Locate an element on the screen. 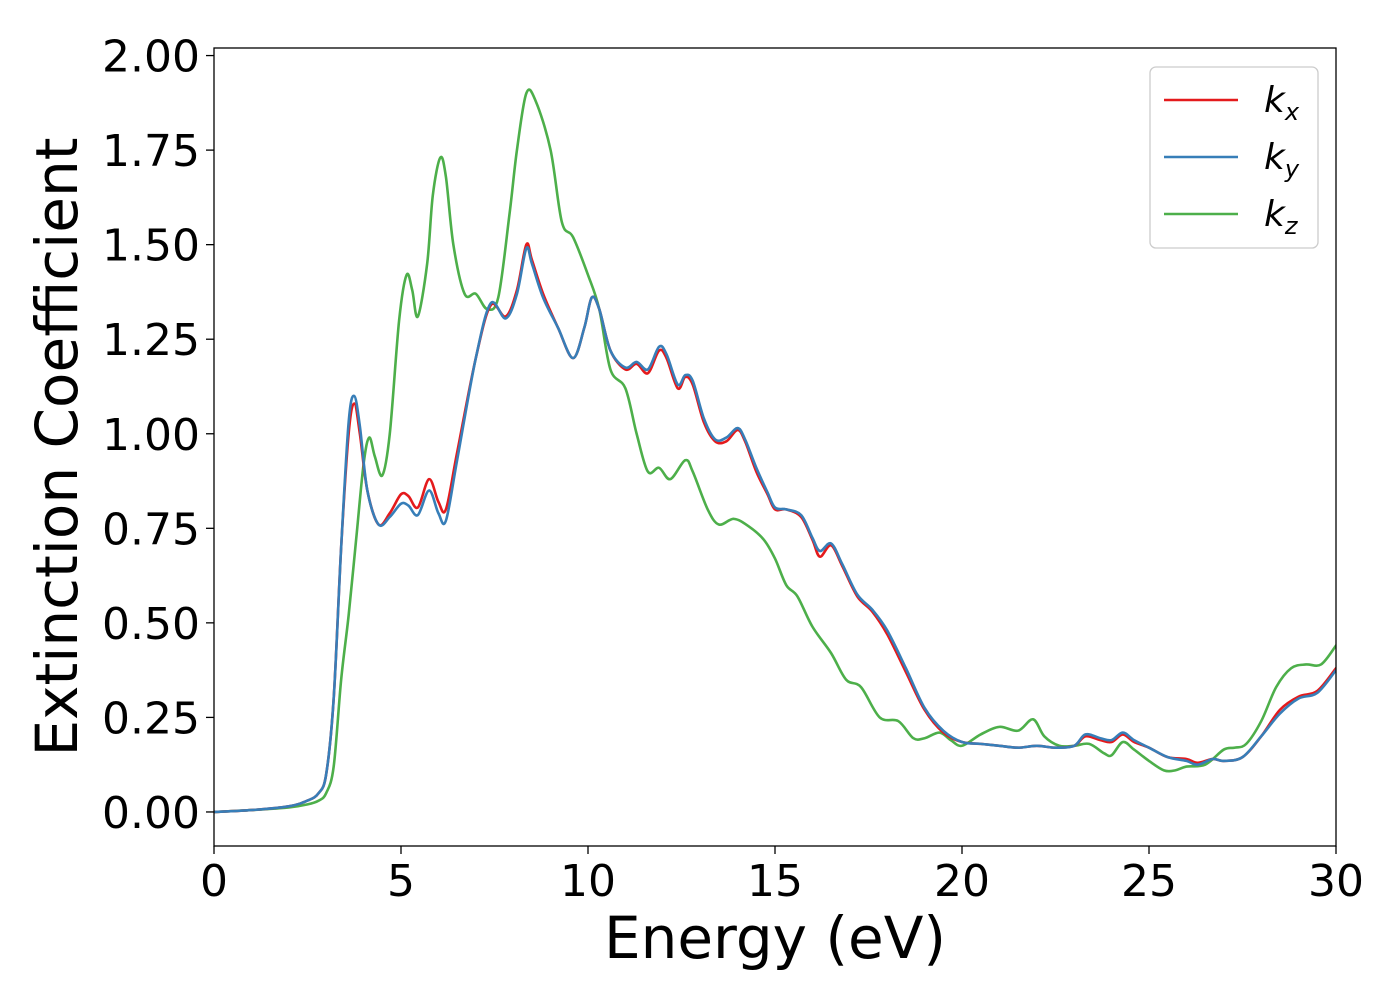  y-tick-label: 2.00 is located at coordinates (151, 57).